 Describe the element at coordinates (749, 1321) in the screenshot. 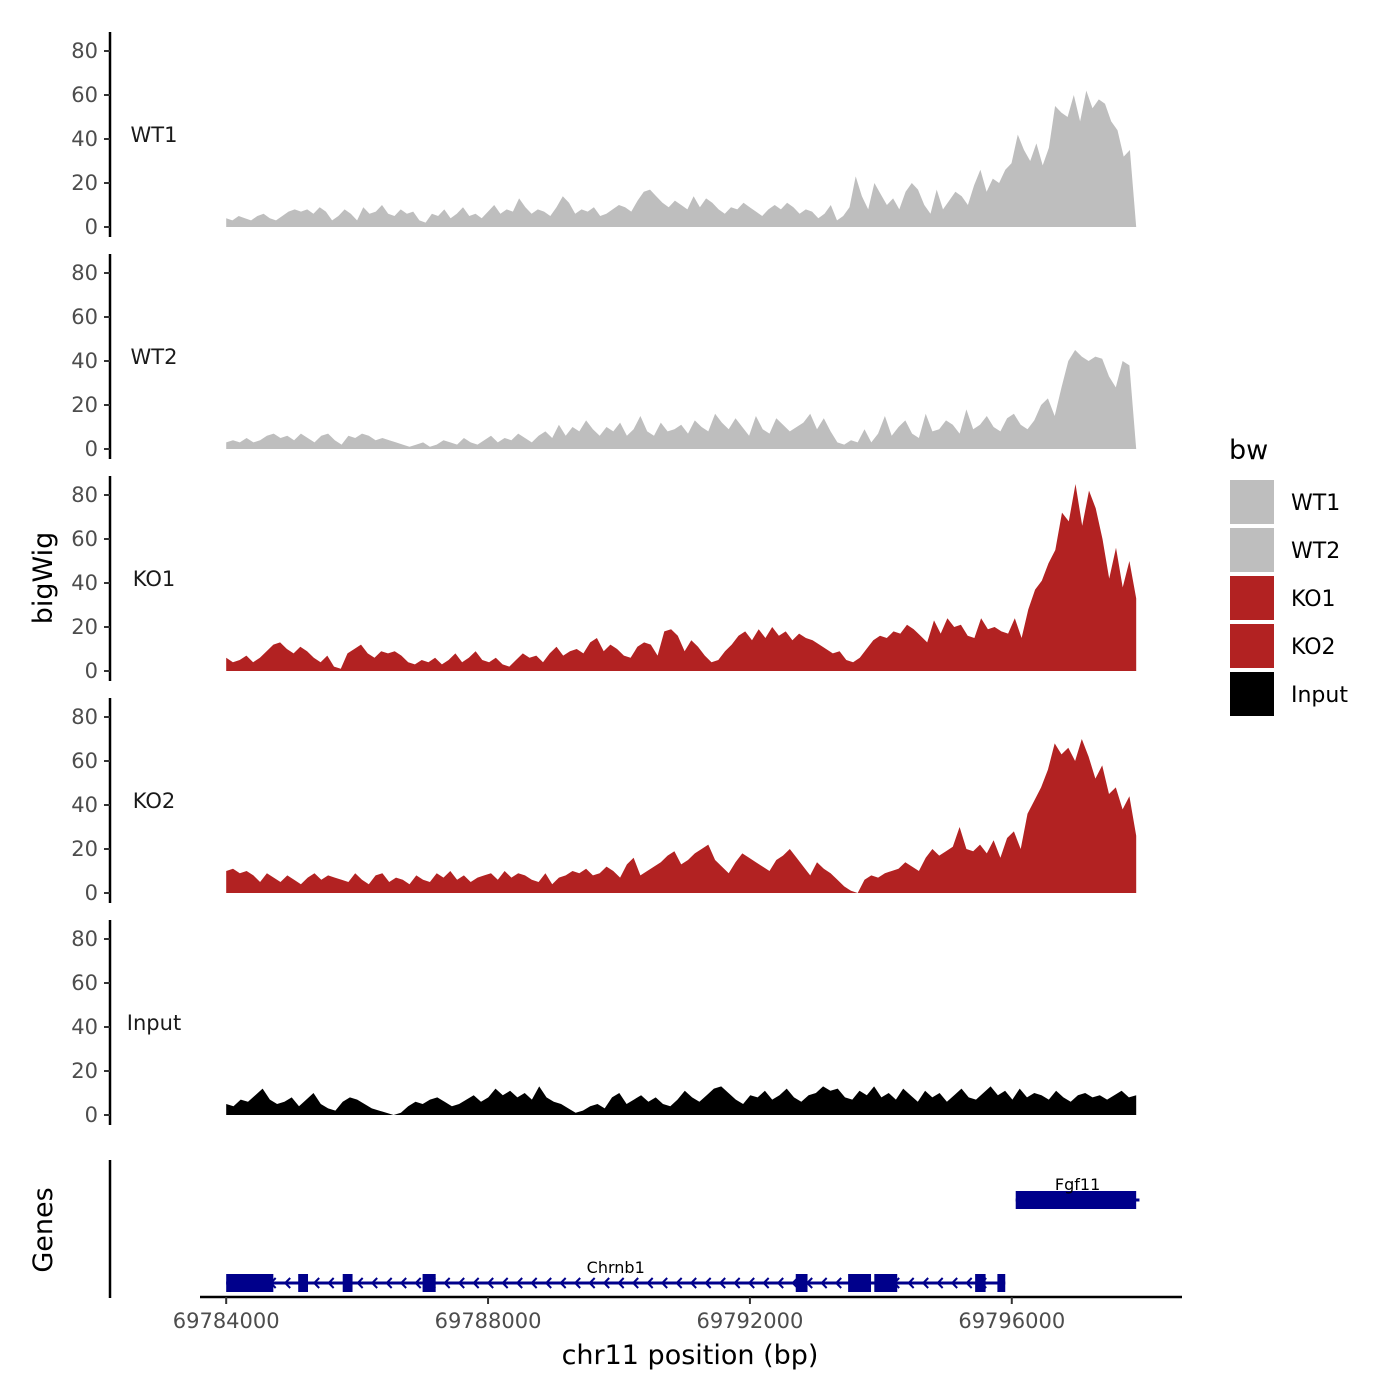

I see `x-tick-label: 69792000` at that location.